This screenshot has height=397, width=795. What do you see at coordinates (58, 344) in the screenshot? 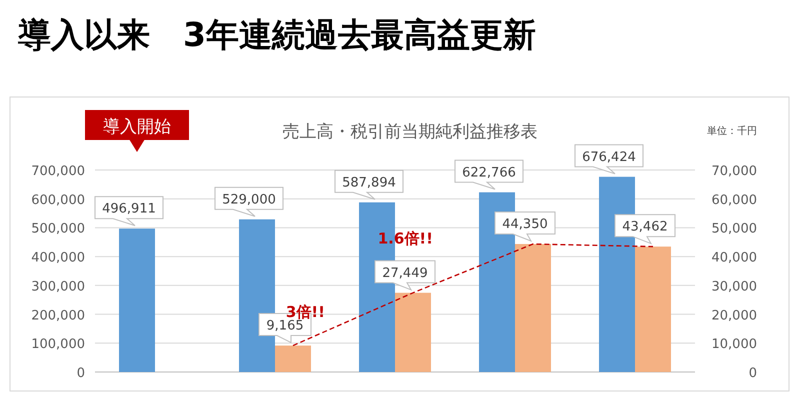
I see `y-tick-label: 100,000` at bounding box center [58, 344].